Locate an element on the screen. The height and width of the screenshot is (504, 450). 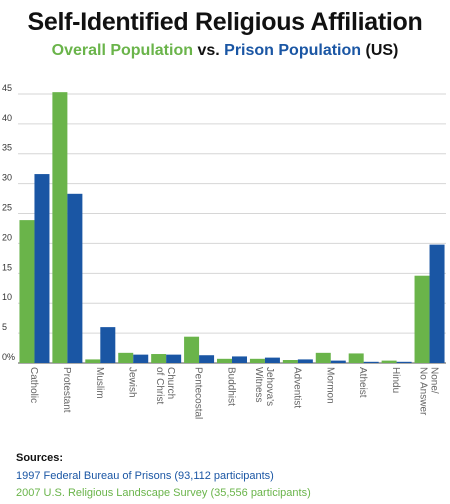
x-tick-group: Mormon is located at coordinates (329, 385).